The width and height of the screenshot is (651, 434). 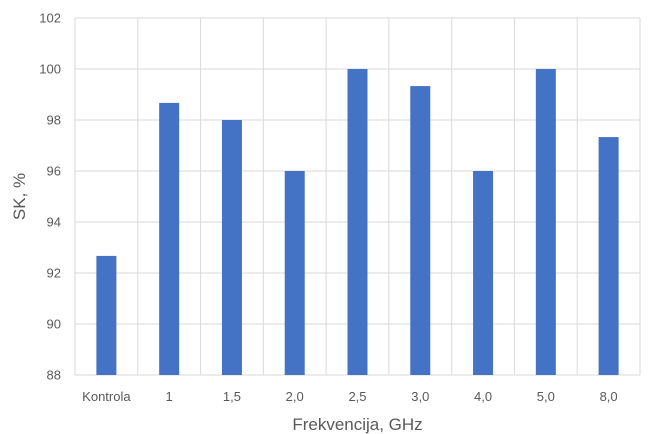 I want to click on x-tick-label: 1, so click(x=169, y=396).